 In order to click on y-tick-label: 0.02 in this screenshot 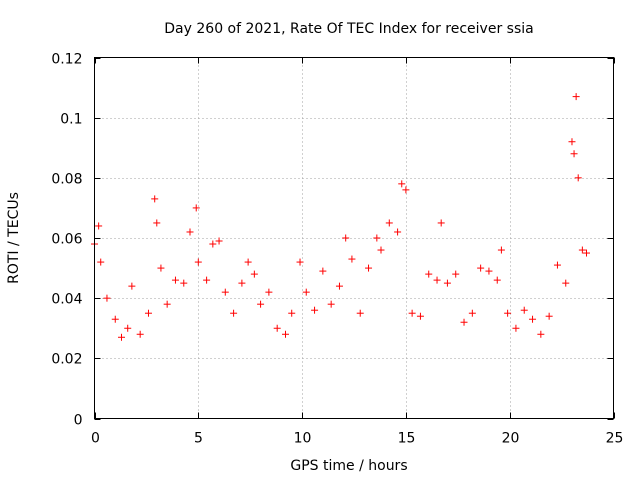, I will do `click(66, 360)`.